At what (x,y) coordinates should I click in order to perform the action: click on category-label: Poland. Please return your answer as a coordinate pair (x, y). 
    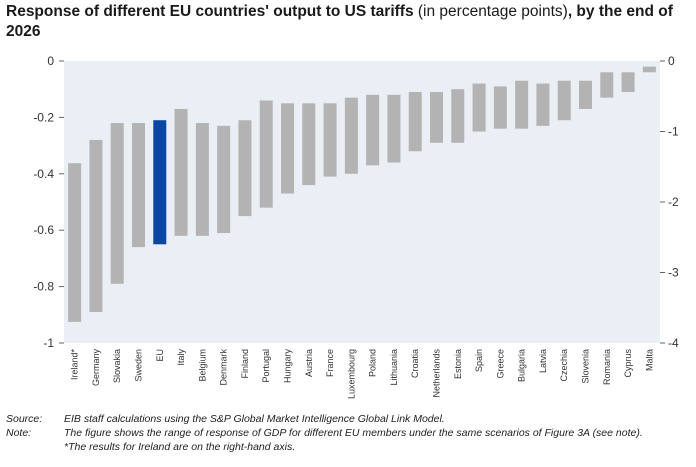
    Looking at the image, I should click on (373, 363).